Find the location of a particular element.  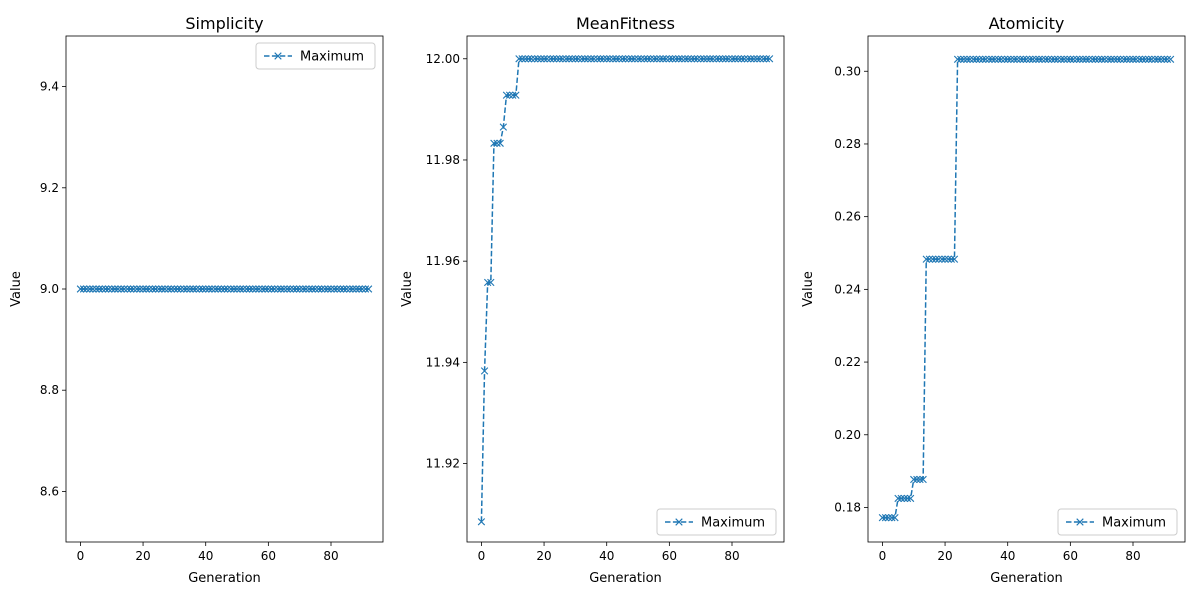

legend: Maximum is located at coordinates (1117, 522).